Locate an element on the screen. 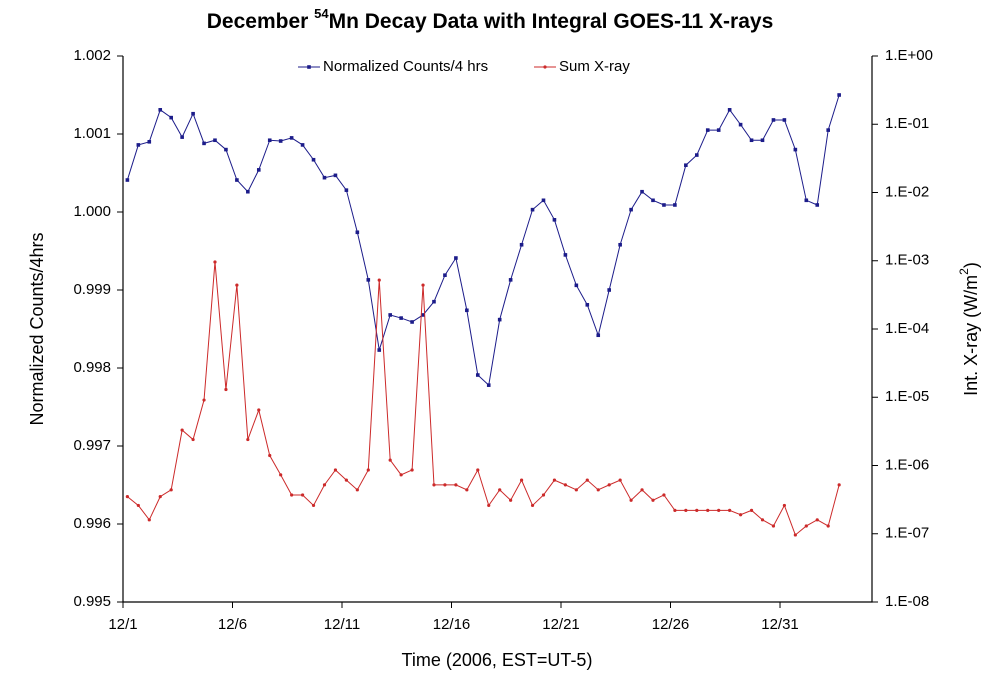  y-tick-label: 0.995 is located at coordinates (92, 601).